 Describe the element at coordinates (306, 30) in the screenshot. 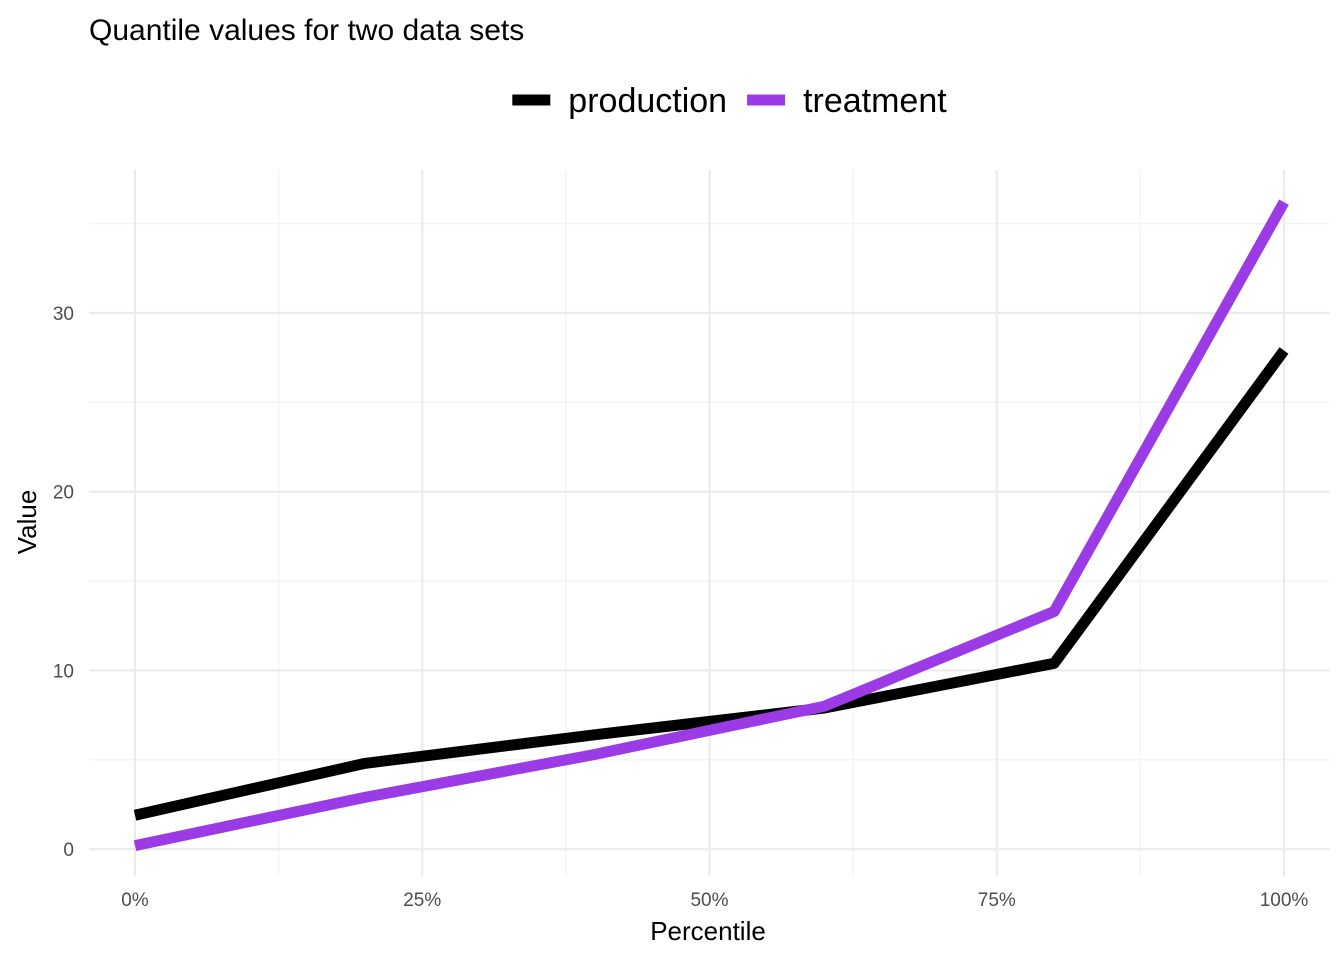

I see `chart-title: Quantile values for two data sets` at that location.